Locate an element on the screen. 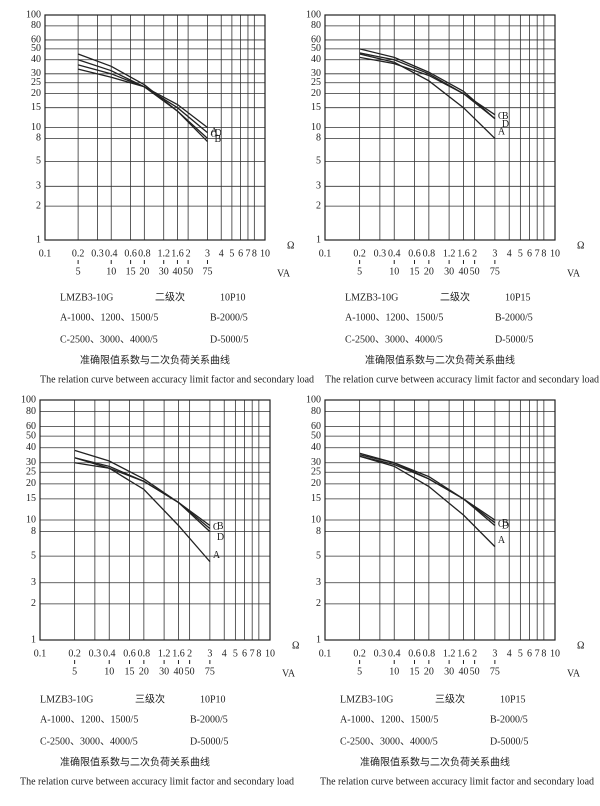 The image size is (600, 806). x2-tick-label: 5 is located at coordinates (78, 271).